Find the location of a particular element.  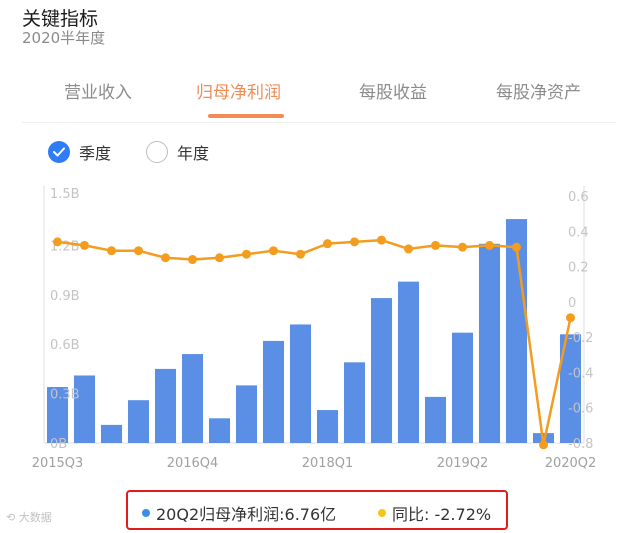

bar-2016Q2 is located at coordinates (138, 421).